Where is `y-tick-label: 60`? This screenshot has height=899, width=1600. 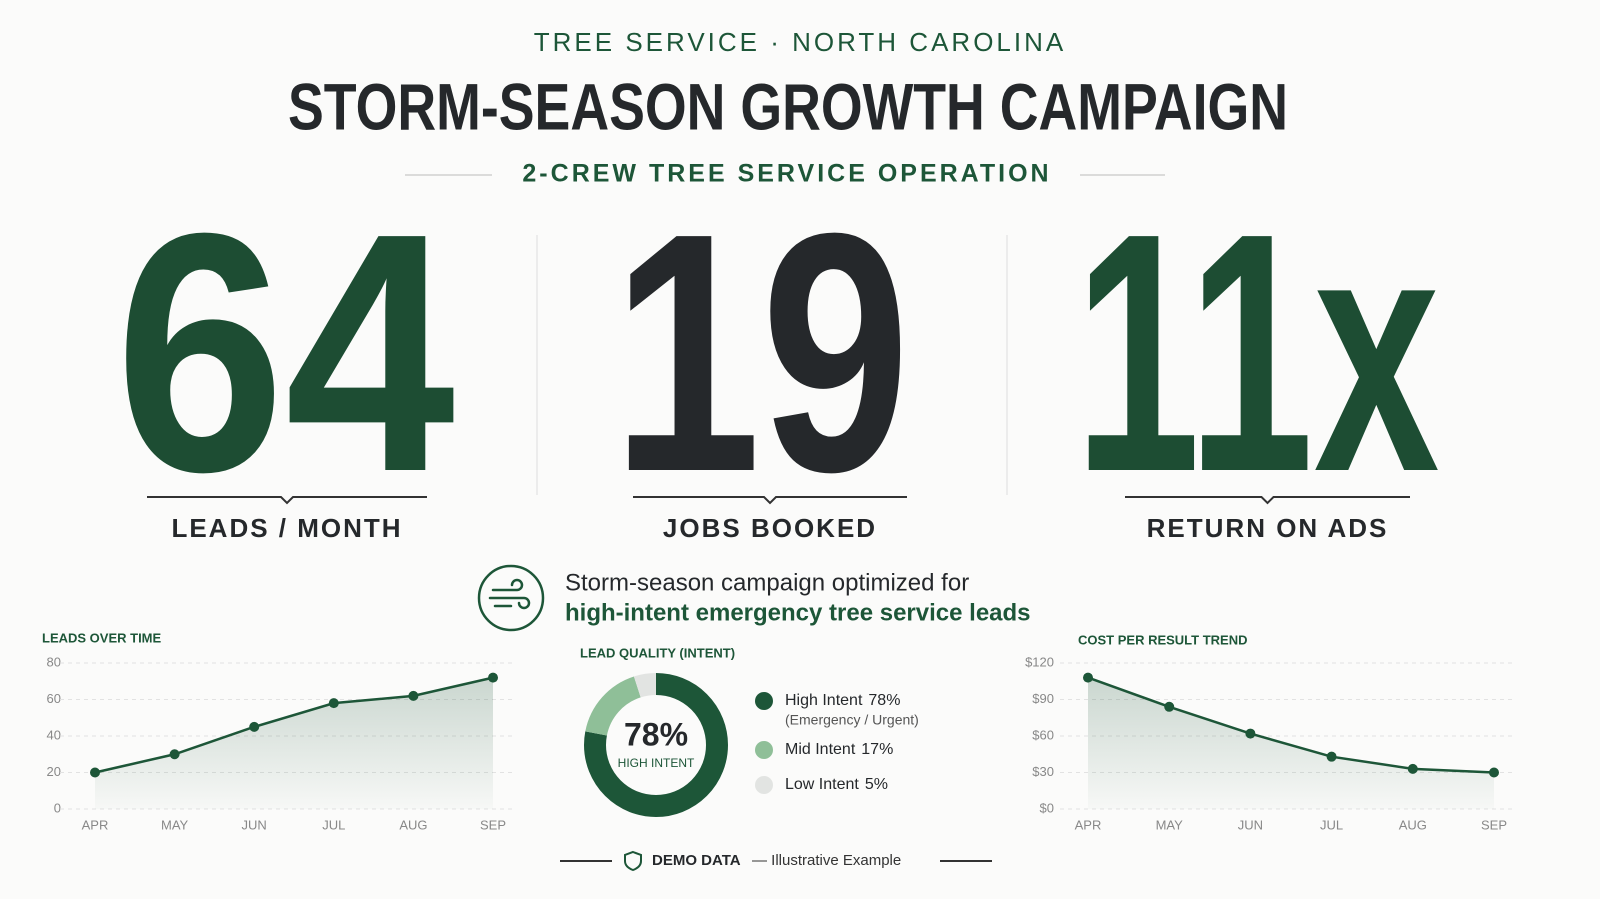
y-tick-label: 60 is located at coordinates (54, 698).